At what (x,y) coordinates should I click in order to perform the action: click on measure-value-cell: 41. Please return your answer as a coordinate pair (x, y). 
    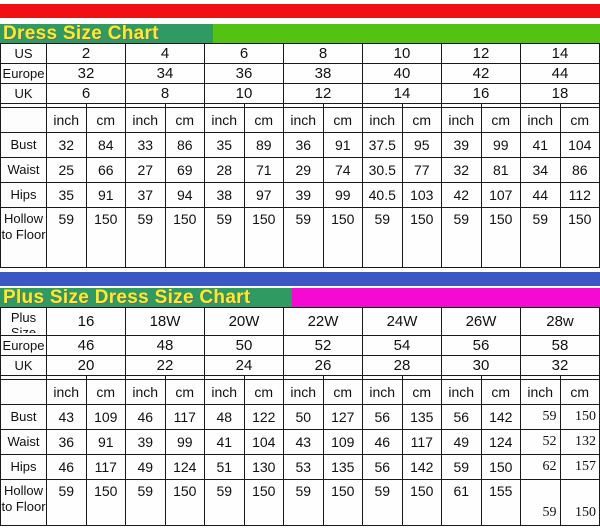
    Looking at the image, I should click on (224, 442).